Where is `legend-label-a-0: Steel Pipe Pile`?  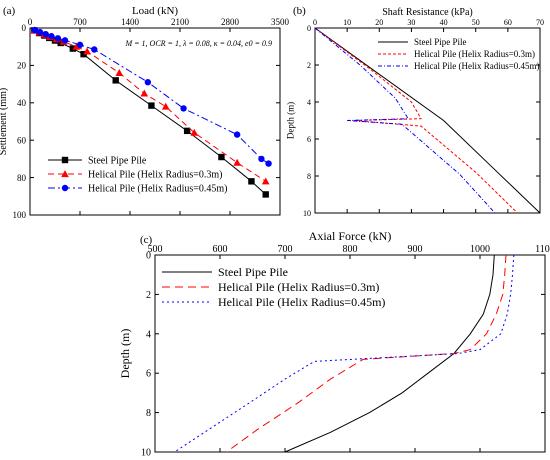 legend-label-a-0: Steel Pipe Pile is located at coordinates (117, 161).